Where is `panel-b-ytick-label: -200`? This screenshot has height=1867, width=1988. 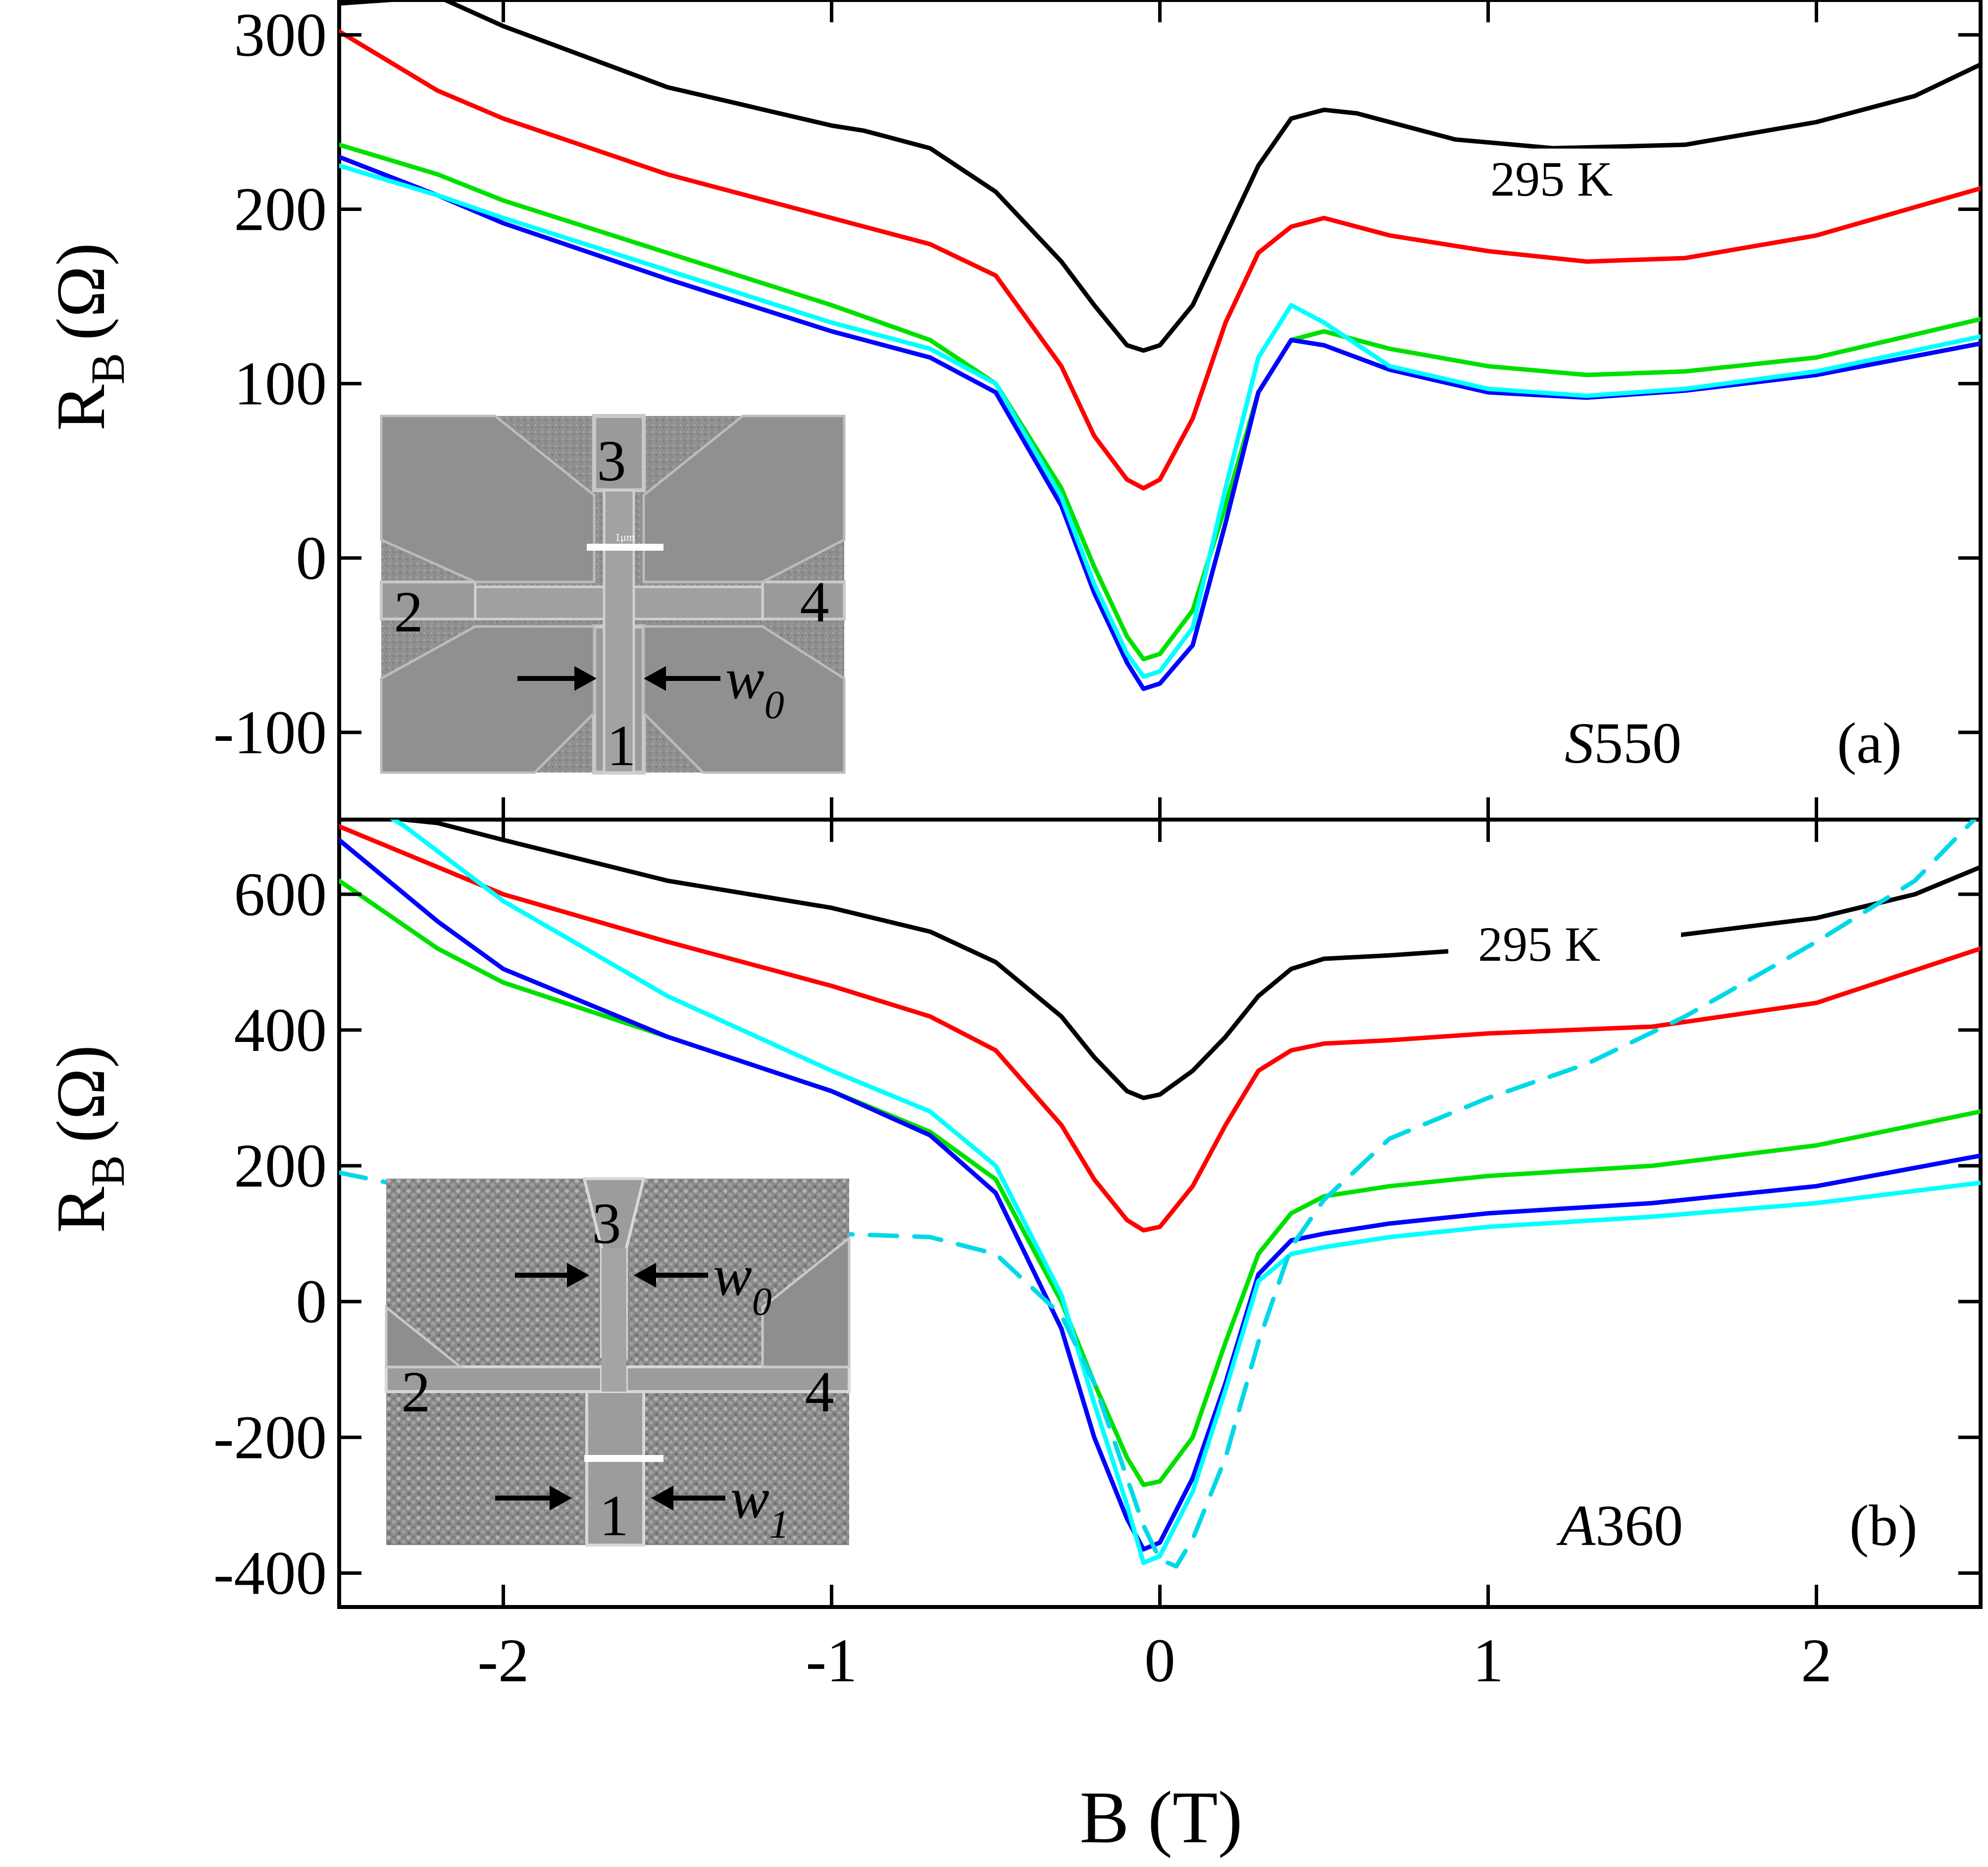 panel-b-ytick-label: -200 is located at coordinates (270, 1437).